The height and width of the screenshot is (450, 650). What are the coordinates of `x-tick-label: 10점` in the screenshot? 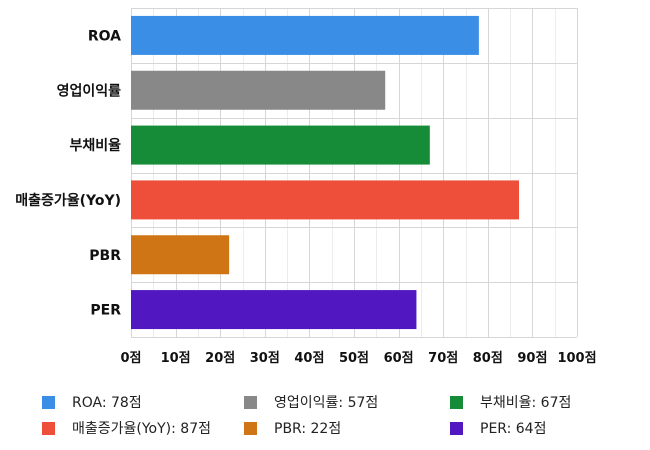 It's located at (176, 358).